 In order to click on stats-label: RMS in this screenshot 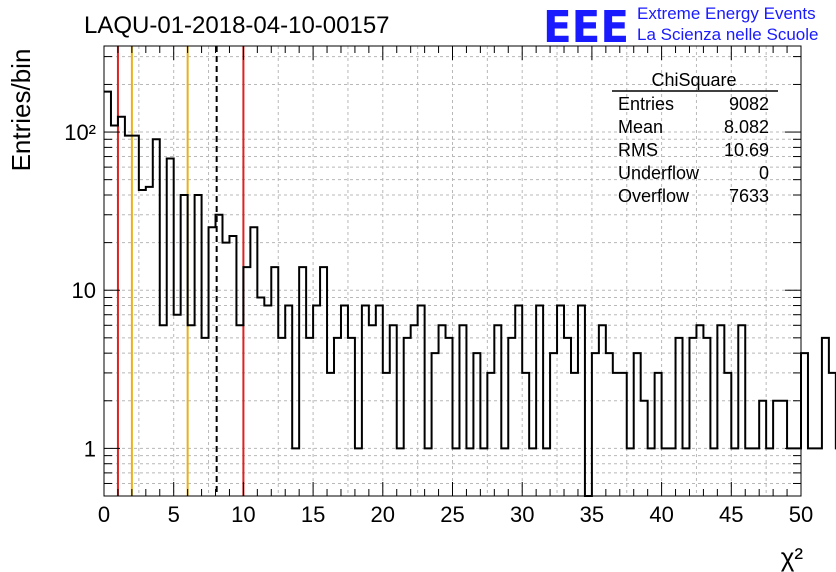, I will do `click(638, 150)`.